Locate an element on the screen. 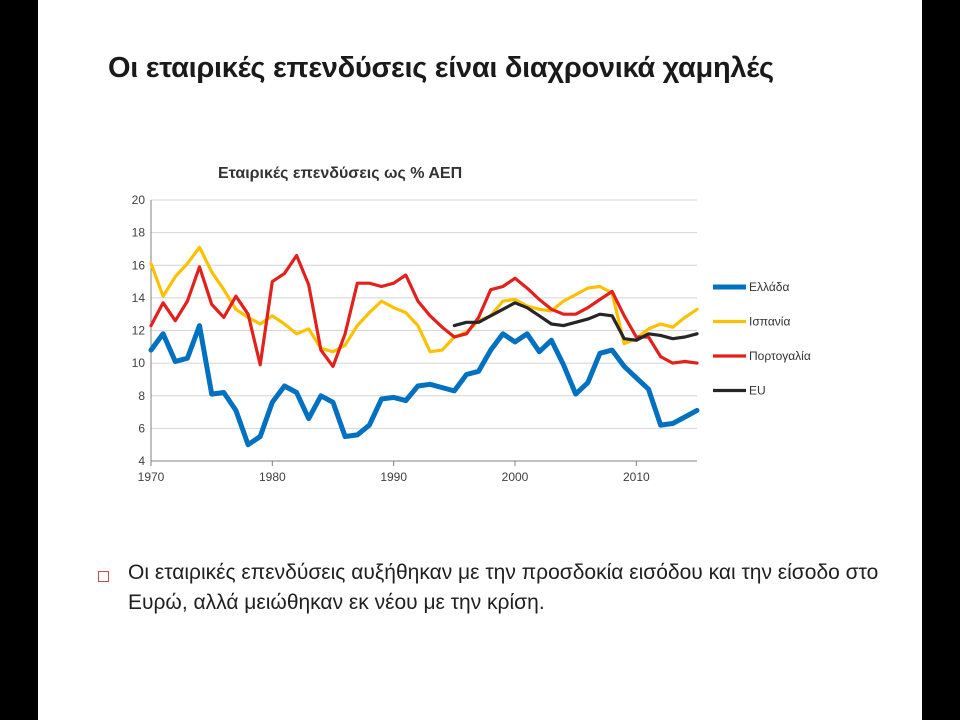 The image size is (960, 720). y-tick-label: 20 is located at coordinates (139, 200).